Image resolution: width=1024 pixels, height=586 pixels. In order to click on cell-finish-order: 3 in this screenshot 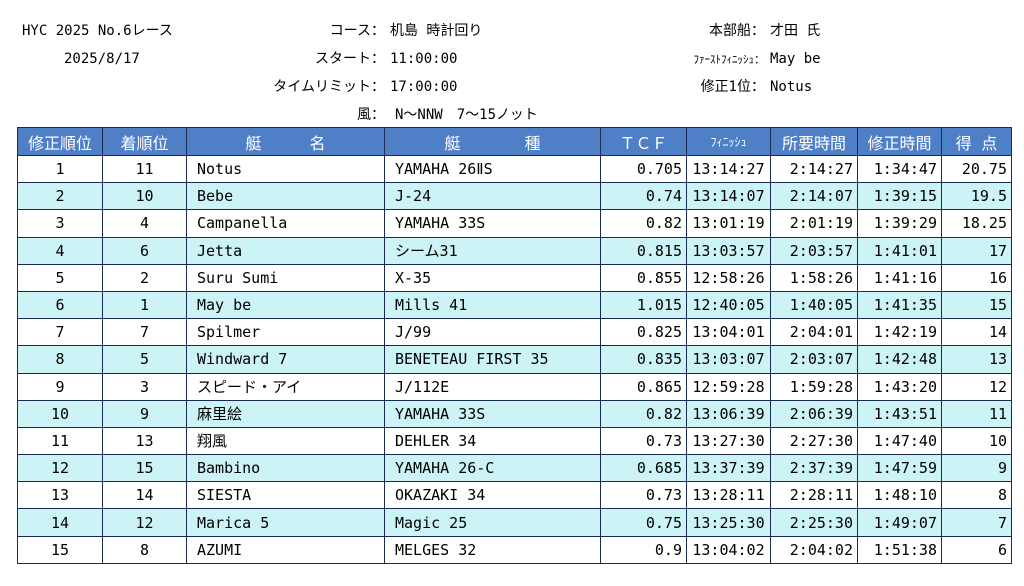, I will do `click(144, 386)`.